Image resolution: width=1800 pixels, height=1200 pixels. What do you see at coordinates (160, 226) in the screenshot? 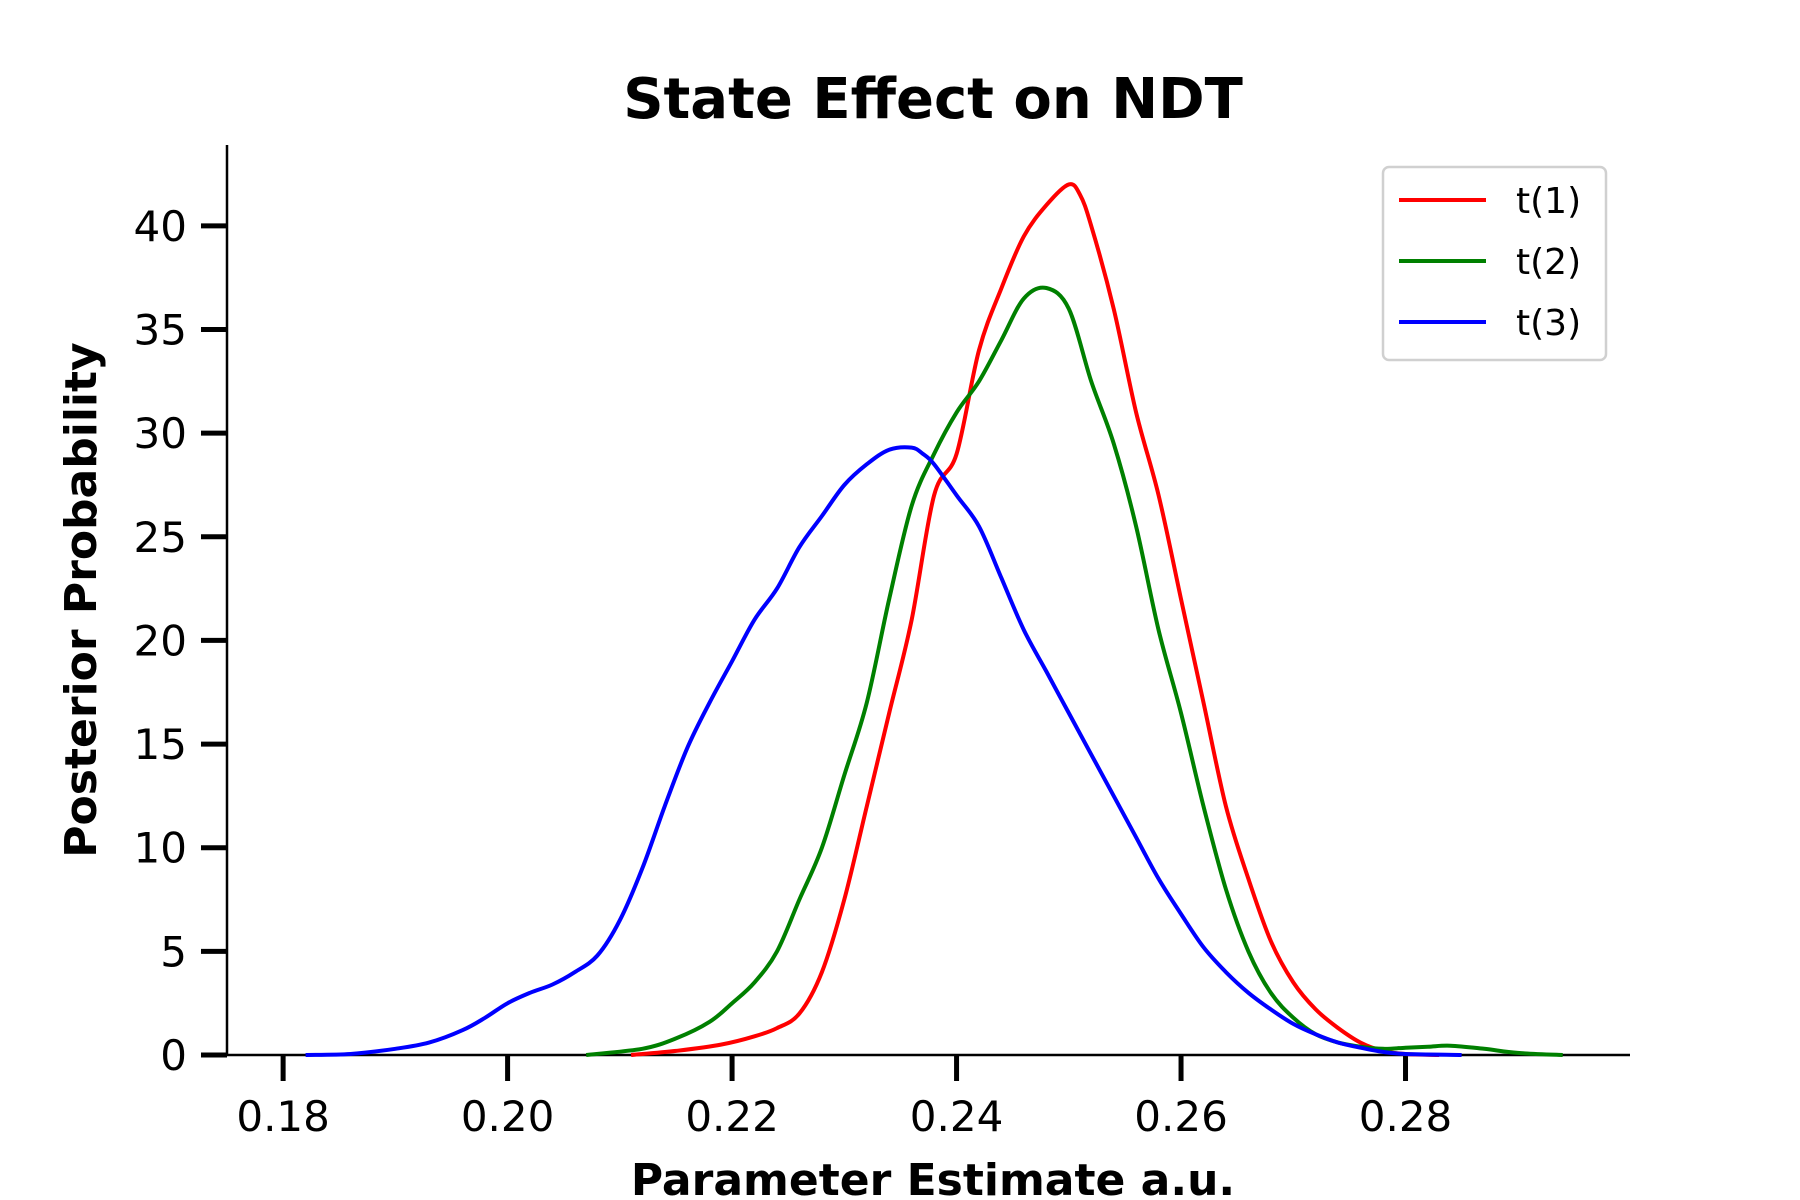
I see `y-tick-label: 40` at bounding box center [160, 226].